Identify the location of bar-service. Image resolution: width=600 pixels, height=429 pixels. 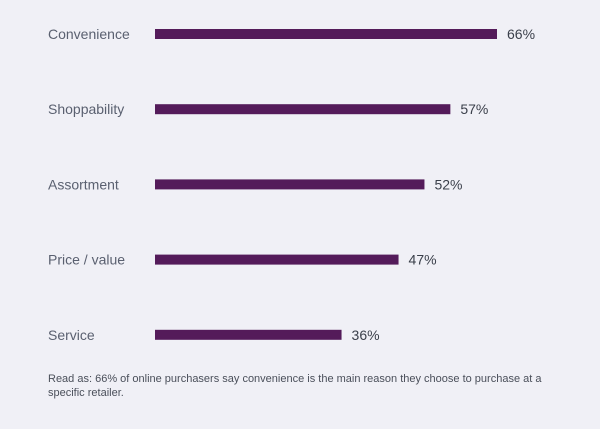
(248, 334).